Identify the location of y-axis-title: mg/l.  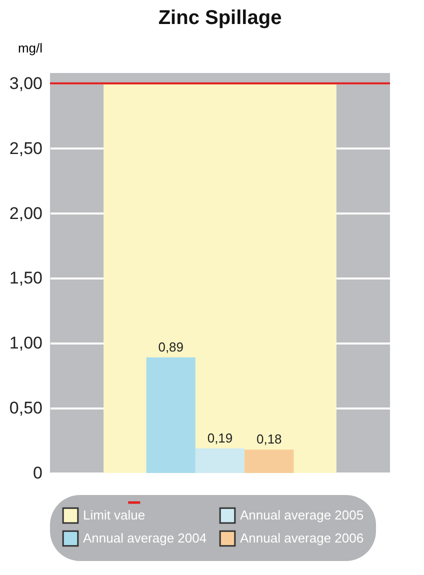
(30, 48).